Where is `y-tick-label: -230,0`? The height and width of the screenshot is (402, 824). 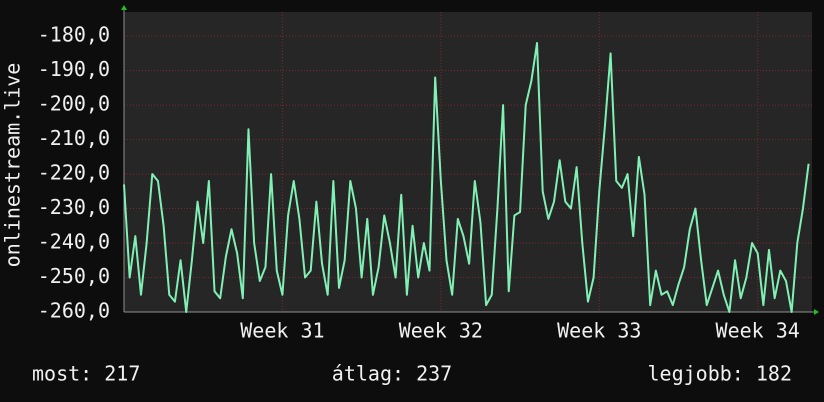
y-tick-label: -230,0 is located at coordinates (74, 207).